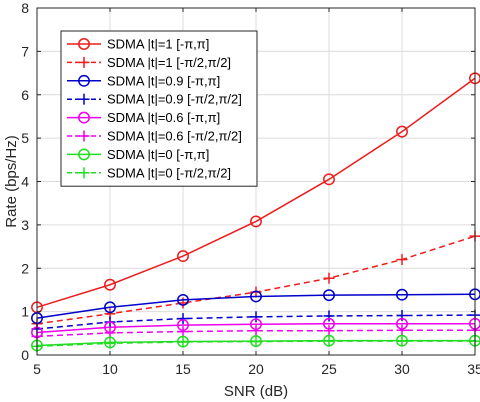  I want to click on y-tick-label: 0, so click(25, 355).